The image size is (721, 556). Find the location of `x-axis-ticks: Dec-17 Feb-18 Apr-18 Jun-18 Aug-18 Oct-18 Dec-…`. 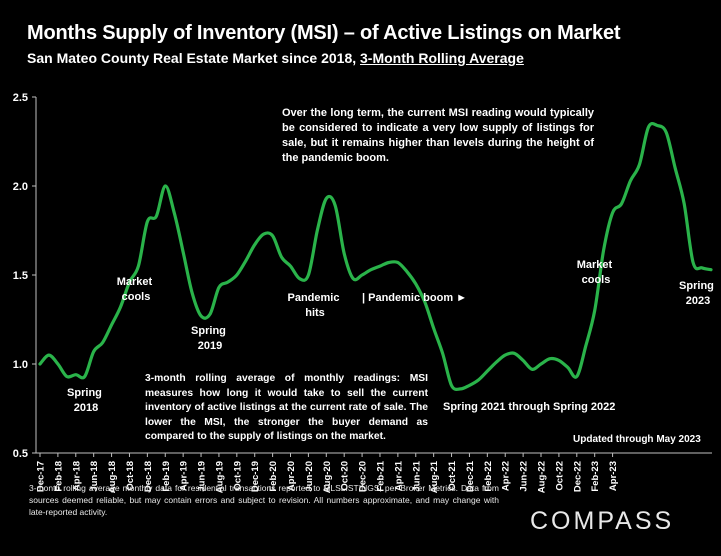

x-axis-ticks: Dec-17 Feb-18 Apr-18 Jun-18 Aug-18 Oct-18 Dec-… is located at coordinates (327, 473).